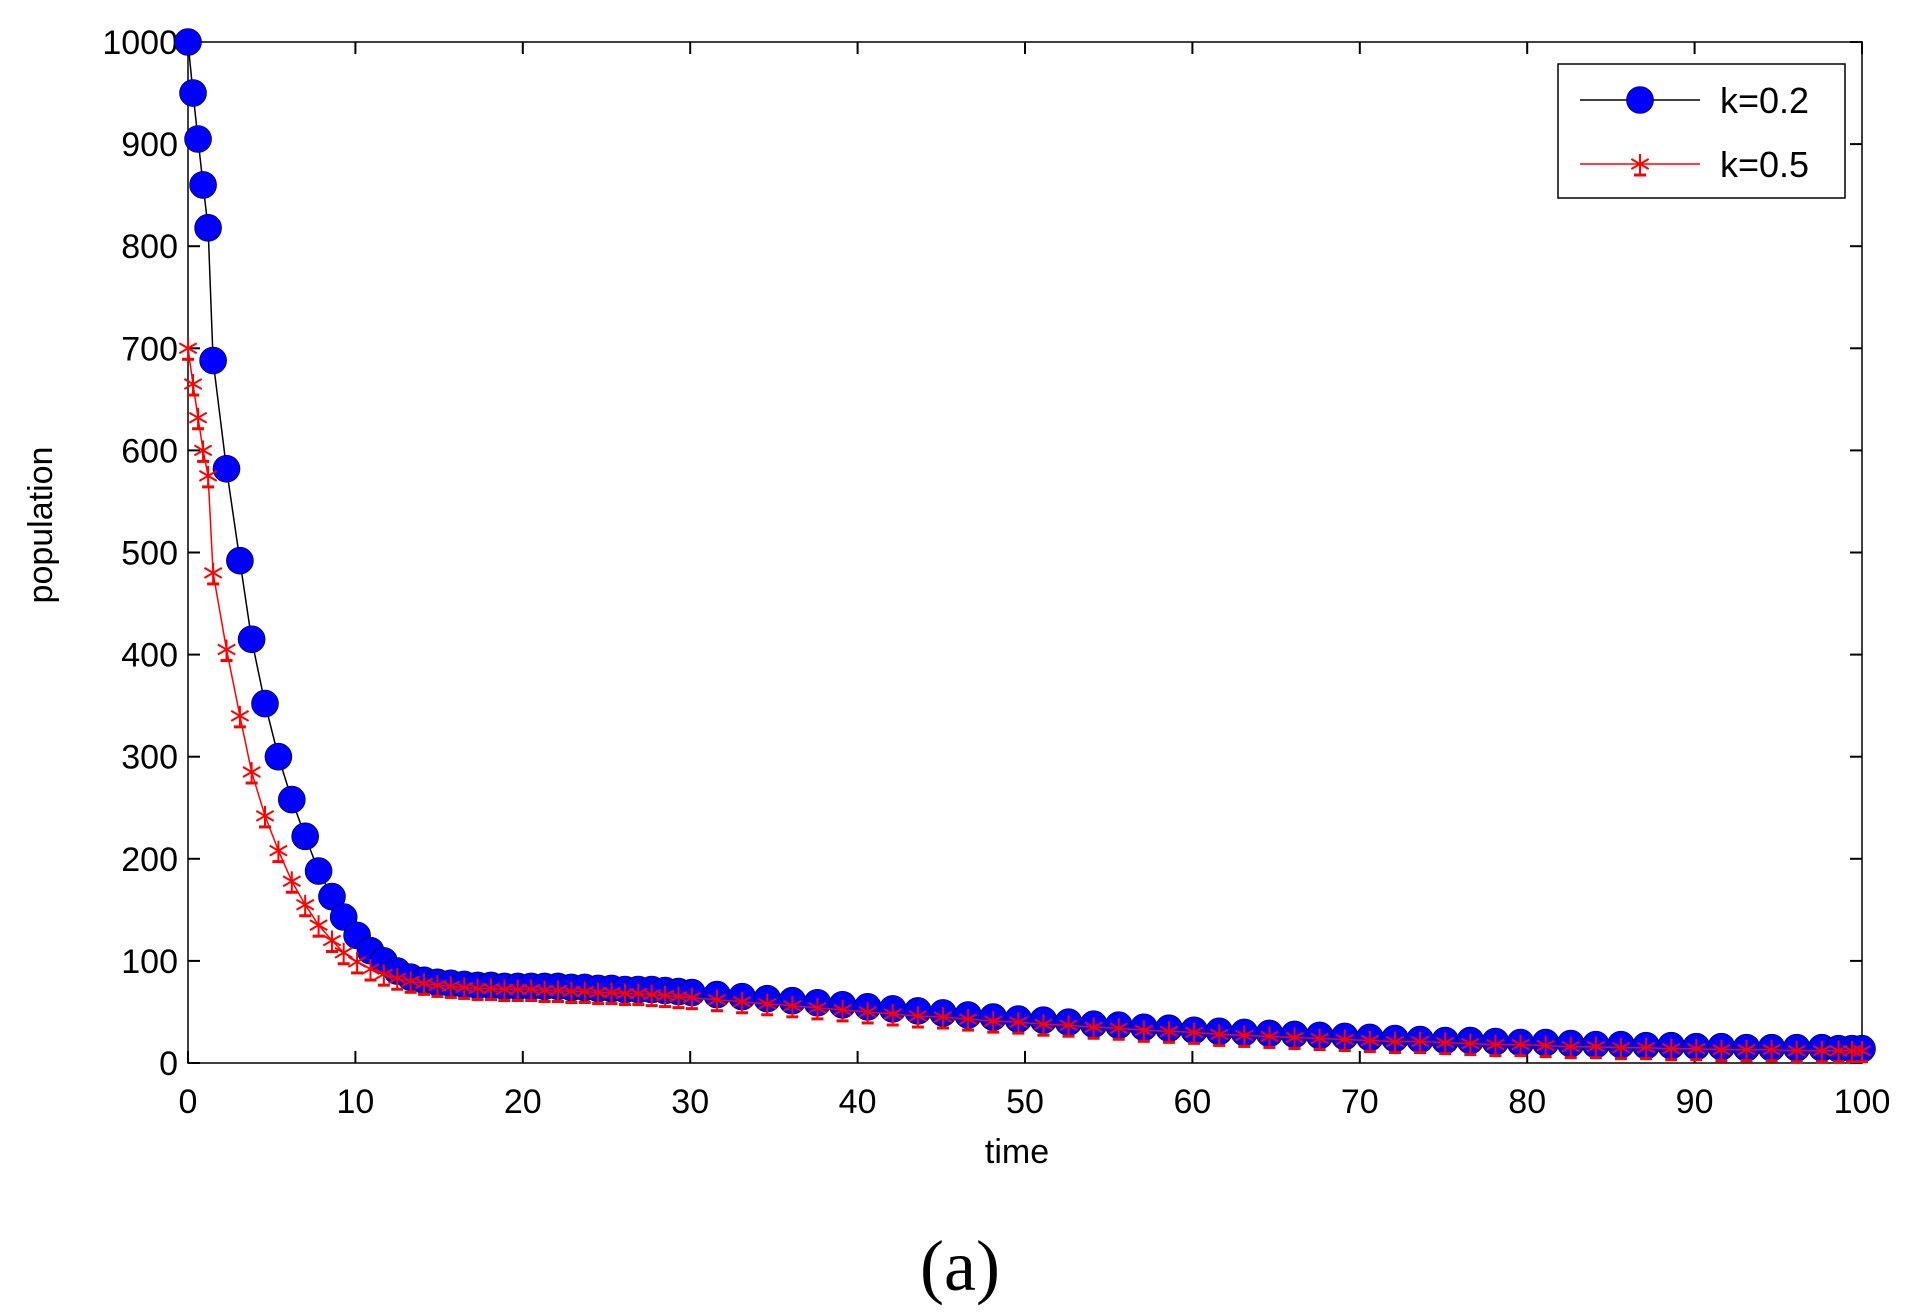 Image resolution: width=1910 pixels, height=1316 pixels. What do you see at coordinates (168, 1064) in the screenshot?
I see `y-tick-label: 0` at bounding box center [168, 1064].